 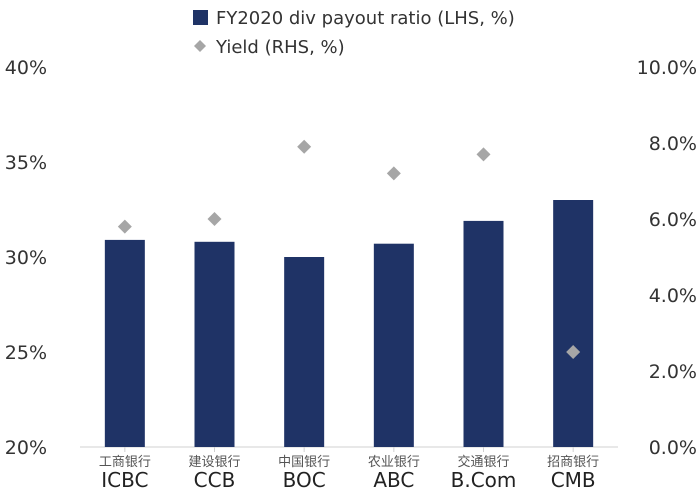 I want to click on x-tick-label: BOC, so click(x=304, y=480).